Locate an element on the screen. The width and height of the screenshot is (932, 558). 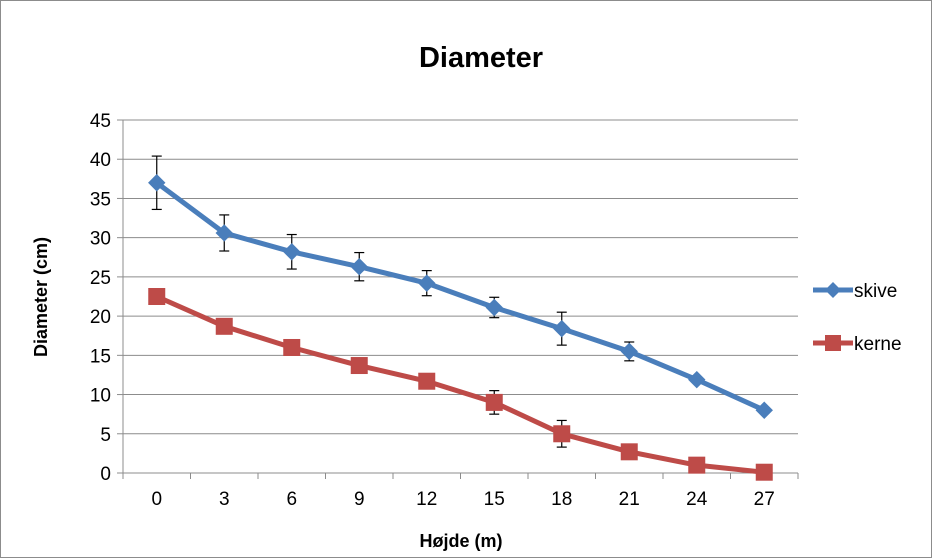
chart-title: Diameter is located at coordinates (481, 58).